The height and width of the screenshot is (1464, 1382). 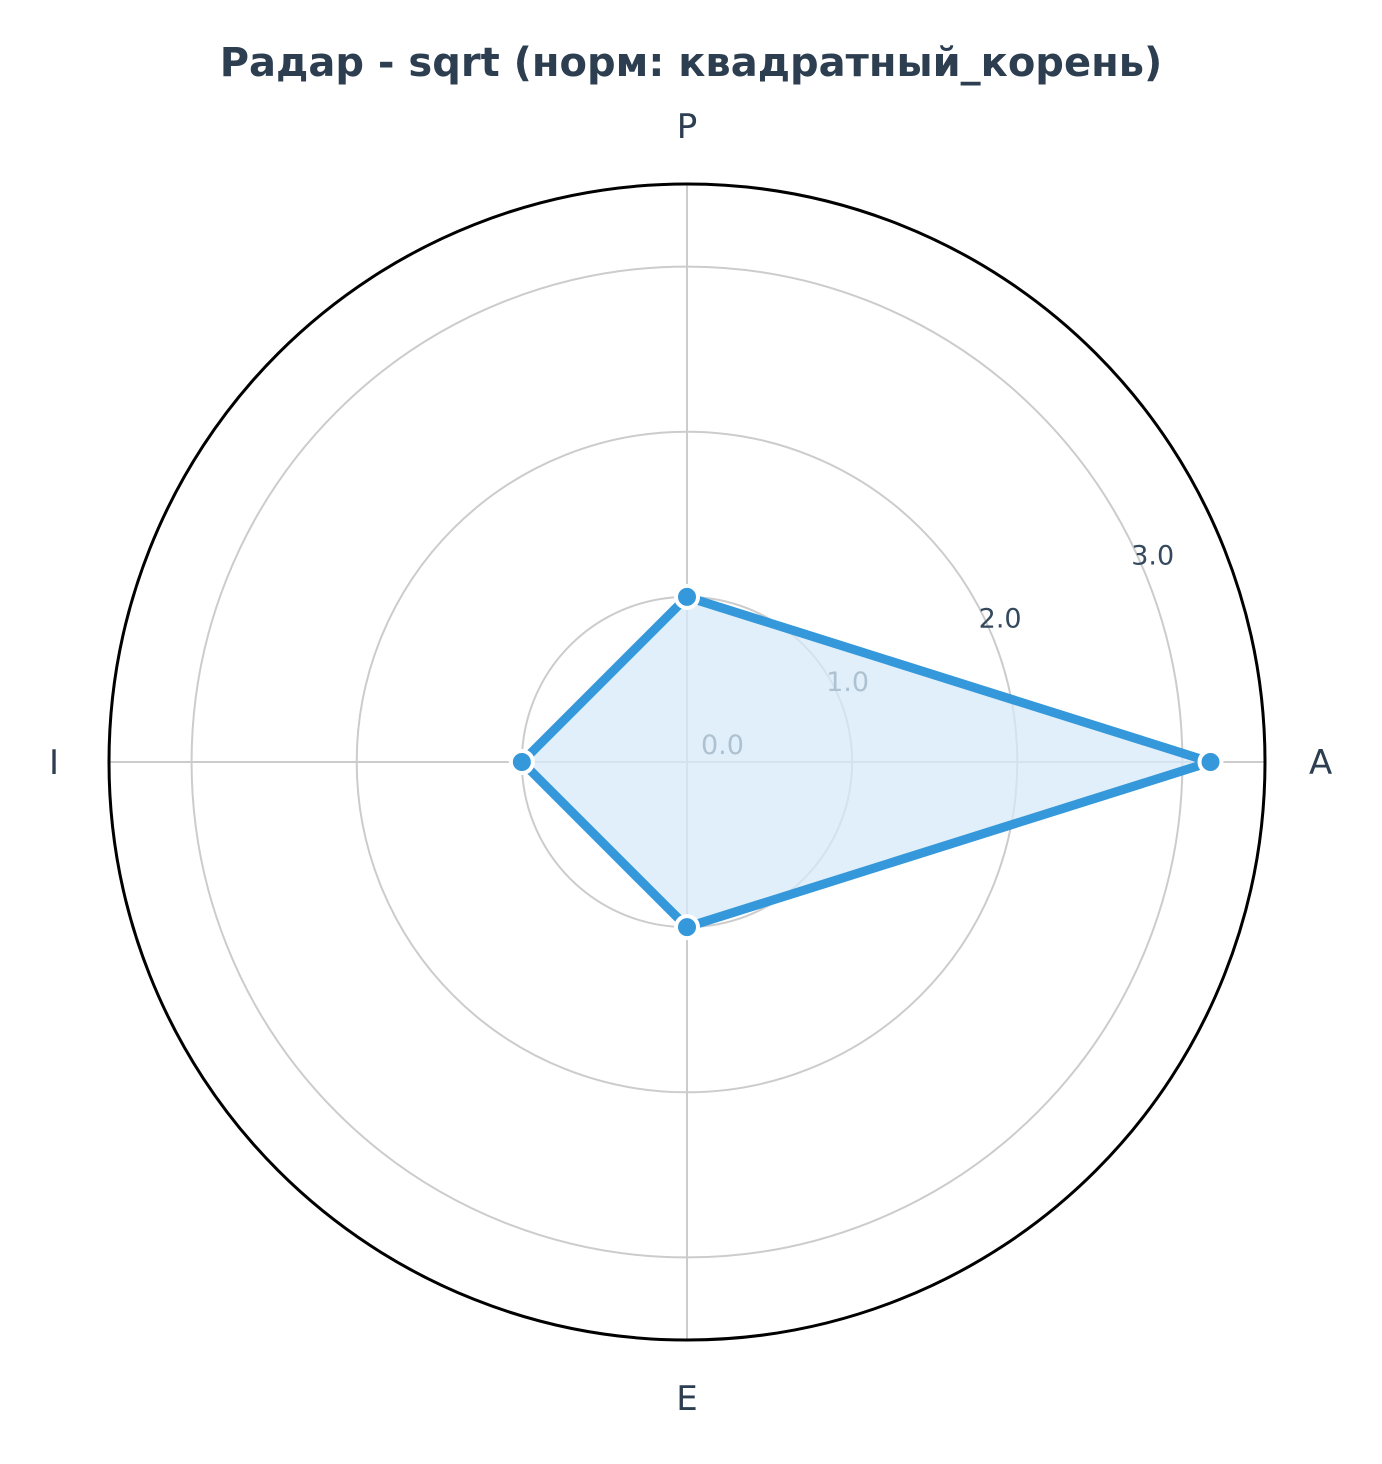 What do you see at coordinates (691, 63) in the screenshot?
I see `chart-title: Радар - sqrt (норм: квадратный_корень)` at bounding box center [691, 63].